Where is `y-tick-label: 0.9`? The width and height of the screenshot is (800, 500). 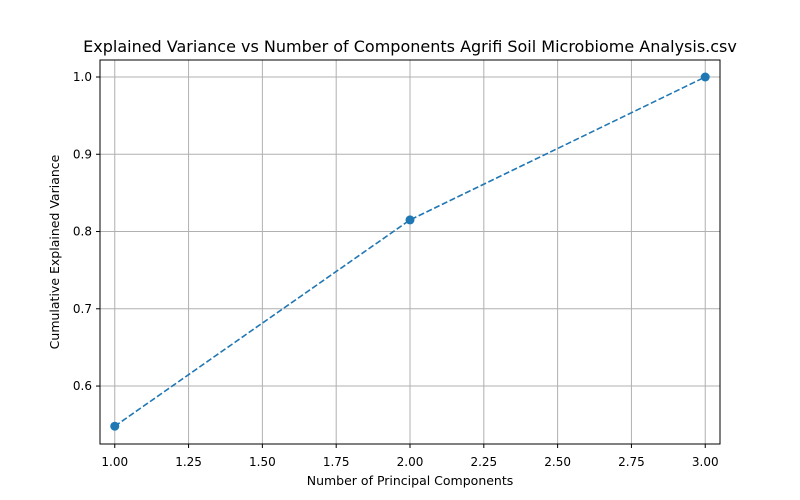
y-tick-label: 0.9 is located at coordinates (82, 154).